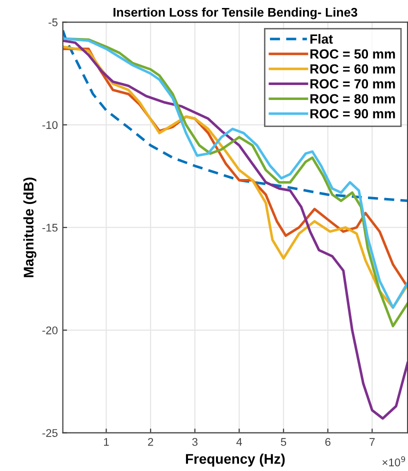 The height and width of the screenshot is (471, 408). What do you see at coordinates (321, 39) in the screenshot?
I see `legend-label: Flat` at bounding box center [321, 39].